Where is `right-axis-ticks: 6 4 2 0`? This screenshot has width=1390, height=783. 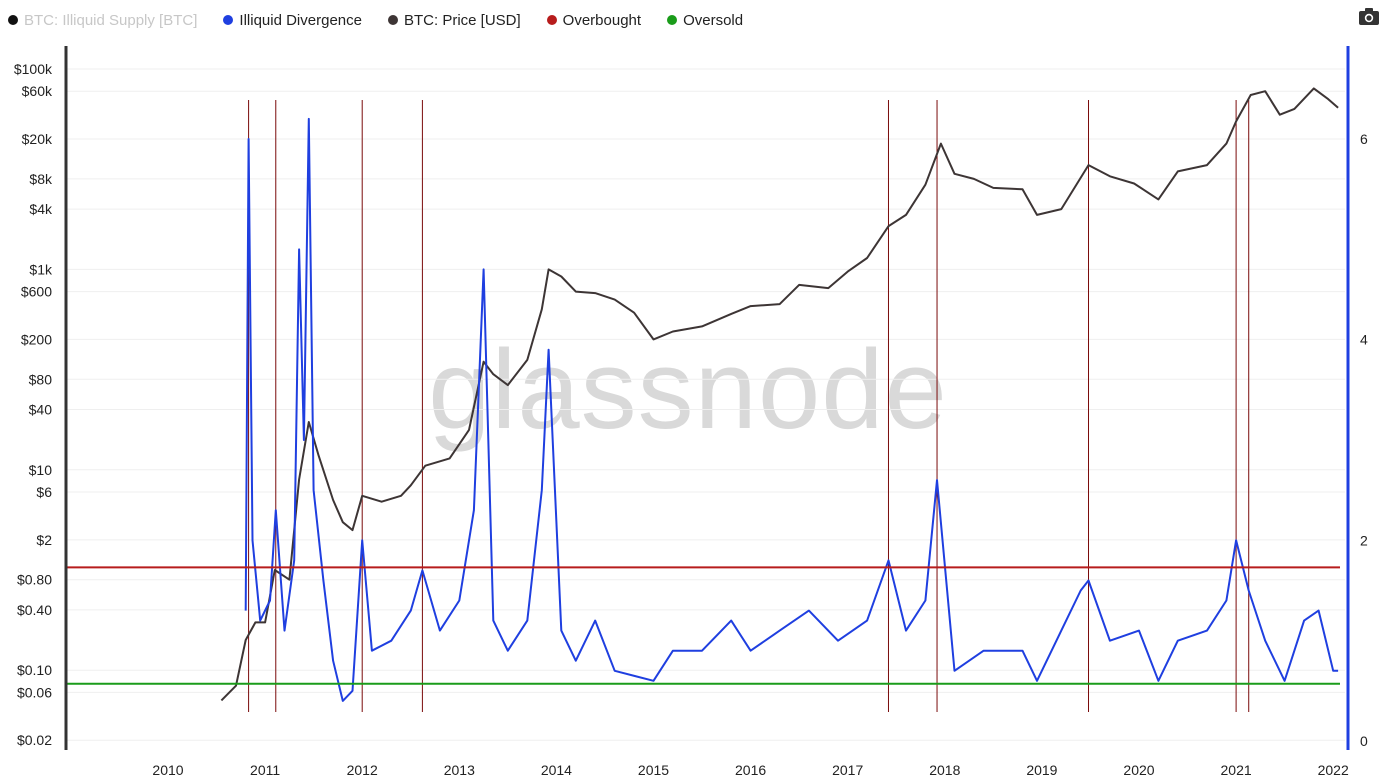
right-axis-ticks: 6 4 2 0 is located at coordinates (1364, 440).